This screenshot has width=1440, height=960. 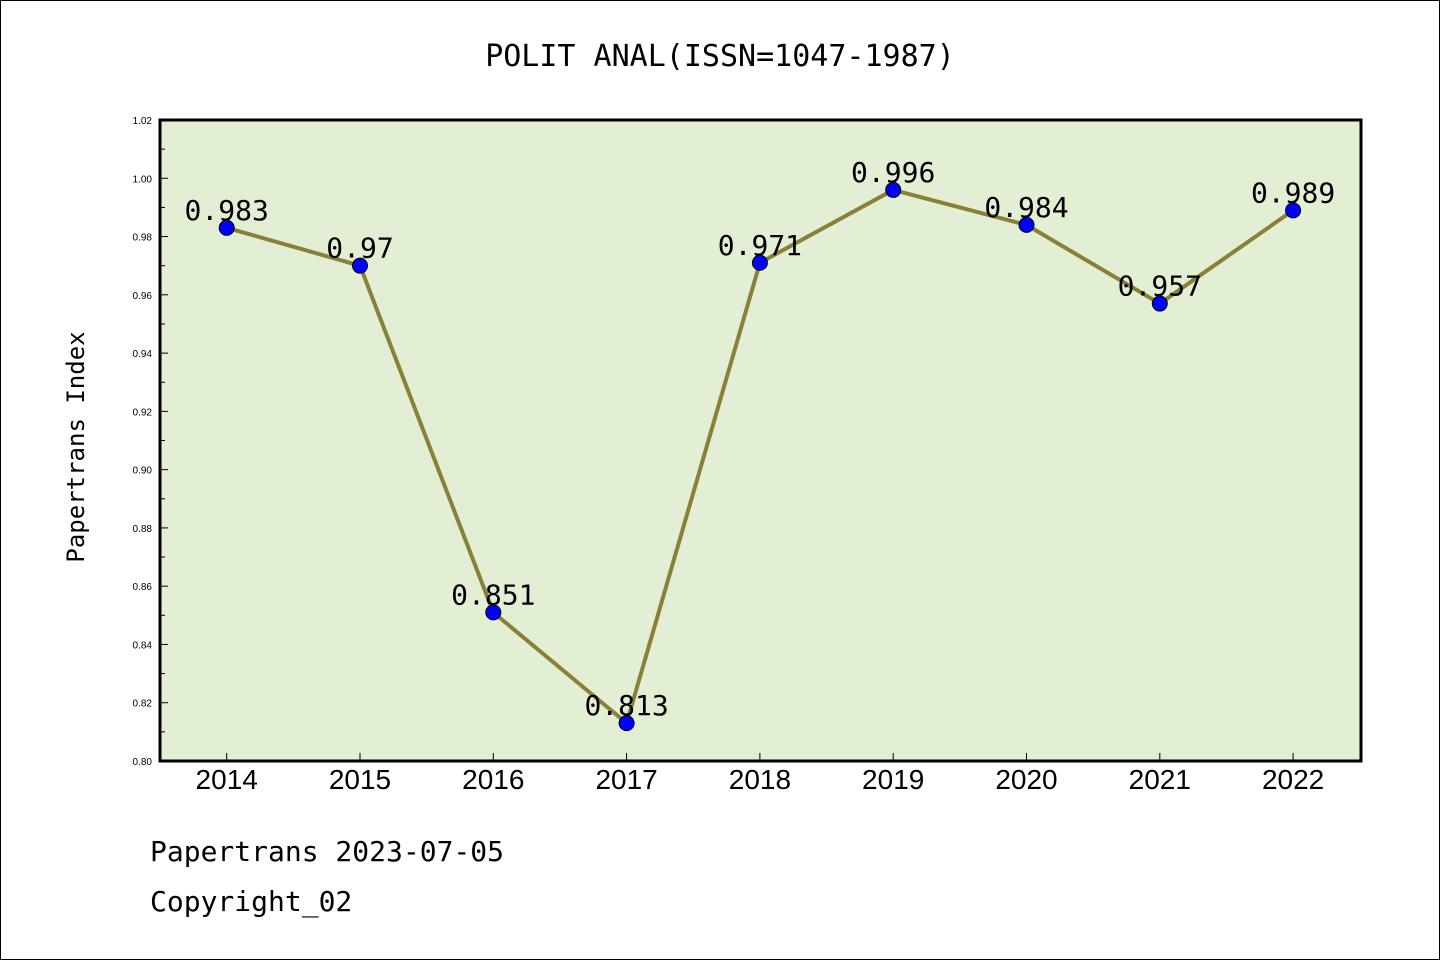 What do you see at coordinates (493, 779) in the screenshot?
I see `x-tick-label: 2016` at bounding box center [493, 779].